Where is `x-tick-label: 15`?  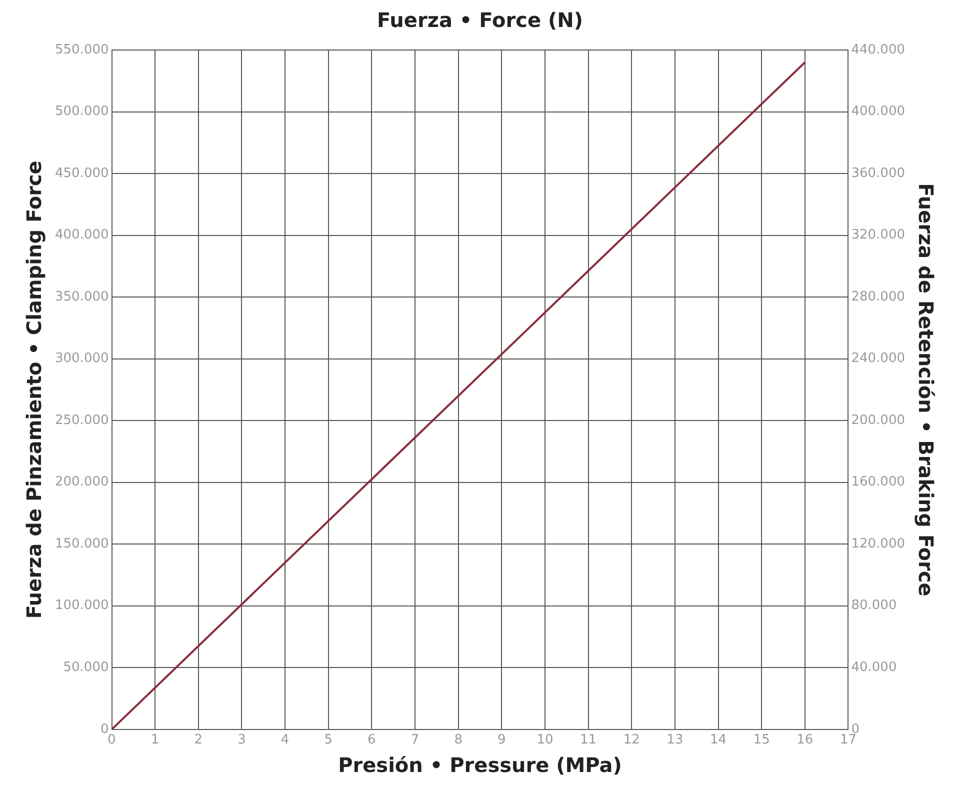 x-tick-label: 15 is located at coordinates (761, 740).